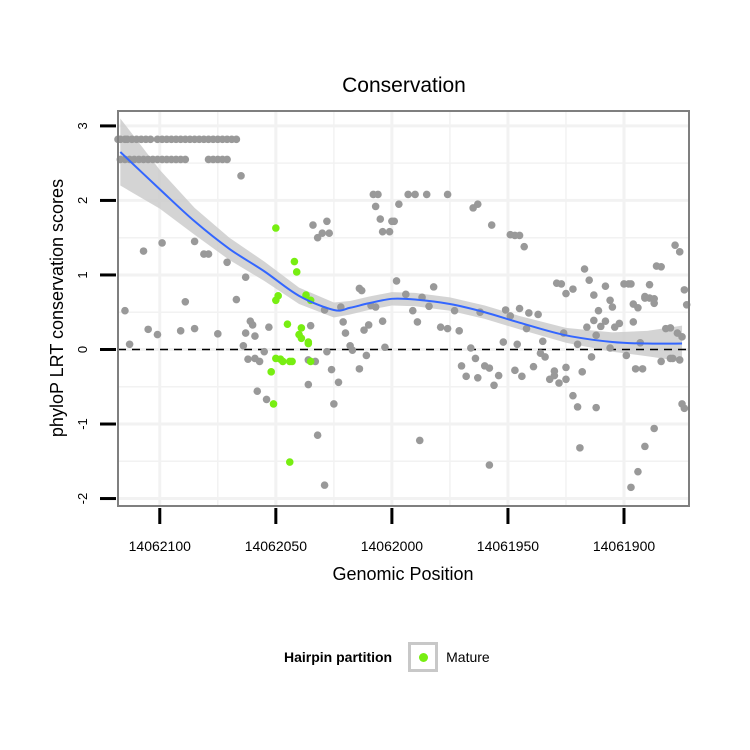 The image size is (750, 750). What do you see at coordinates (392, 546) in the screenshot?
I see `x-tick-label: 14062000` at bounding box center [392, 546].